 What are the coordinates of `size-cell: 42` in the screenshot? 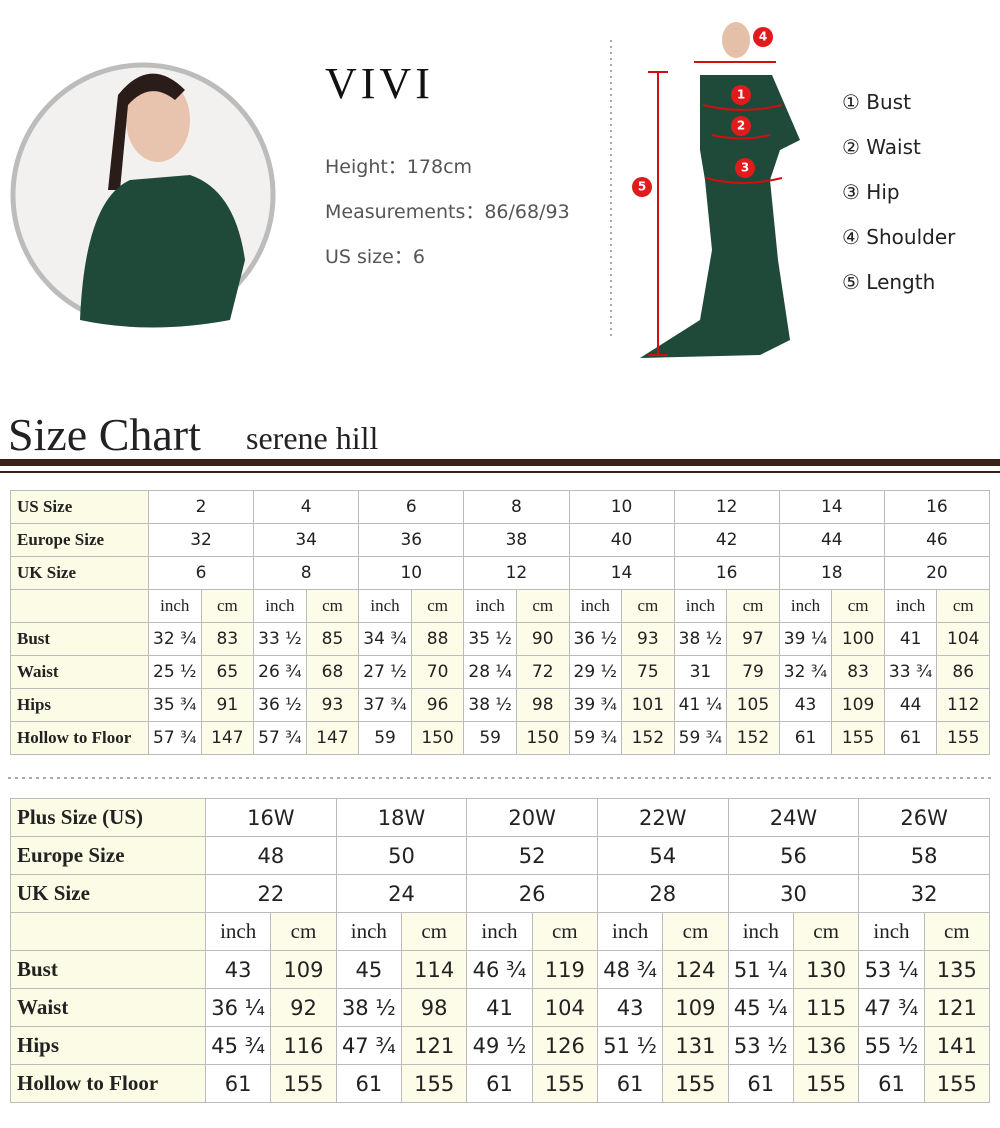 It's located at (726, 540).